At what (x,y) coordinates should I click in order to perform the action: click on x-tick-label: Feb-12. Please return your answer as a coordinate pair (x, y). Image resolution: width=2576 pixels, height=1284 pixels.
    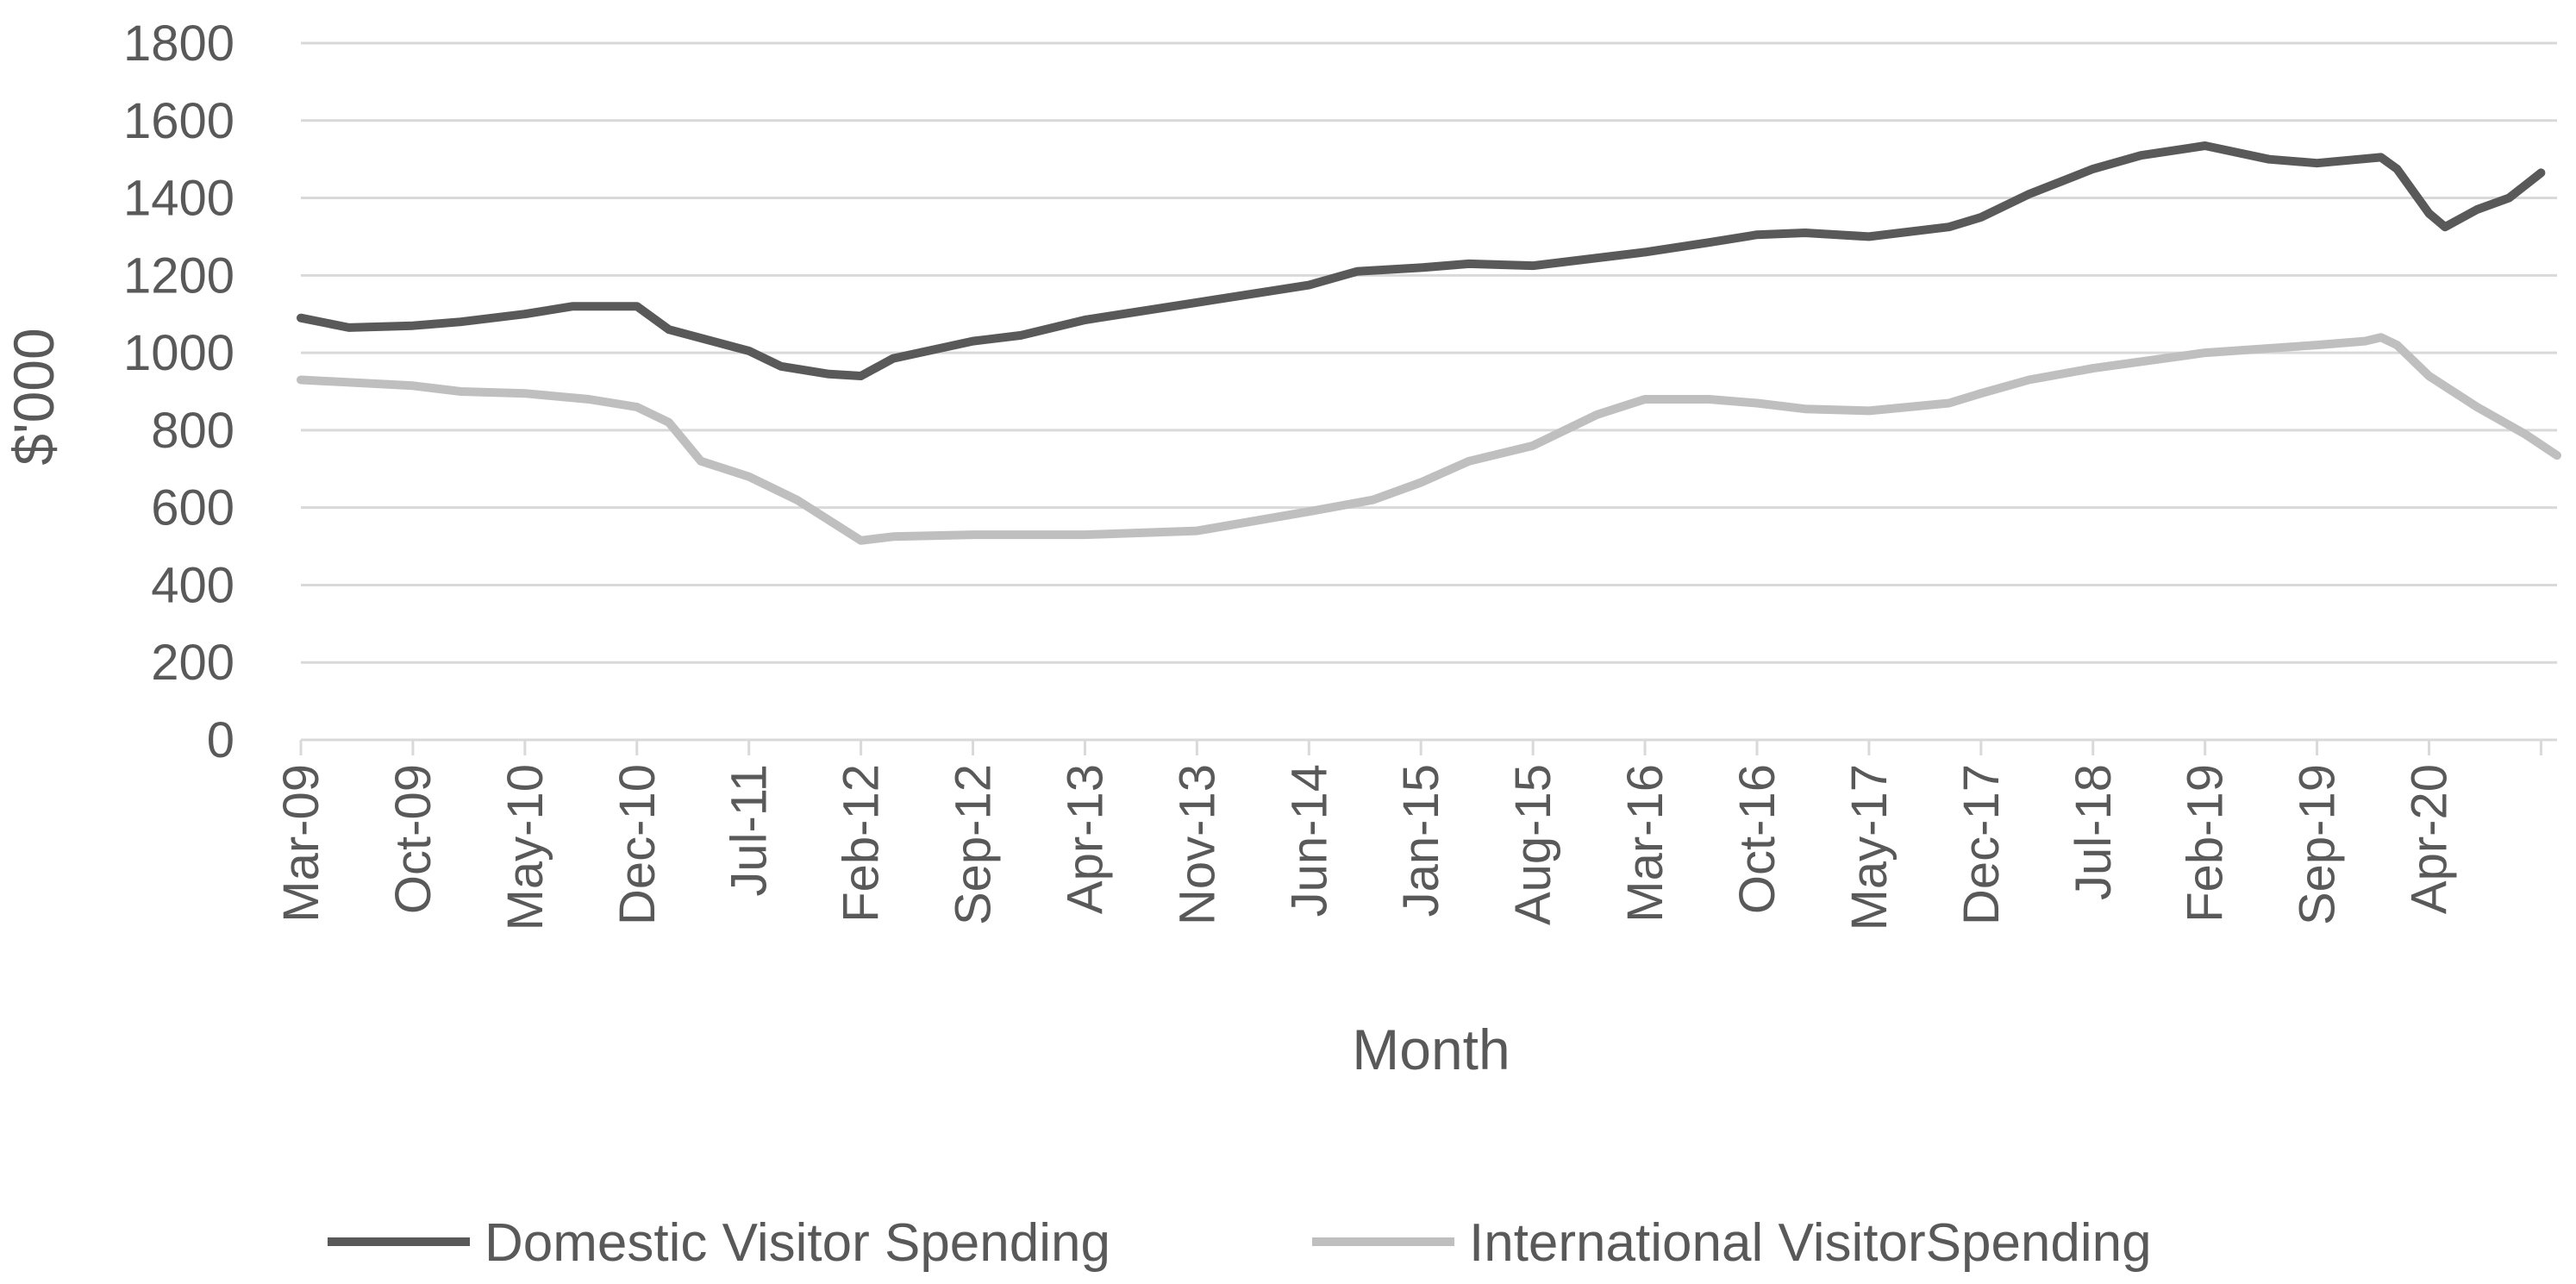
    Looking at the image, I should click on (862, 844).